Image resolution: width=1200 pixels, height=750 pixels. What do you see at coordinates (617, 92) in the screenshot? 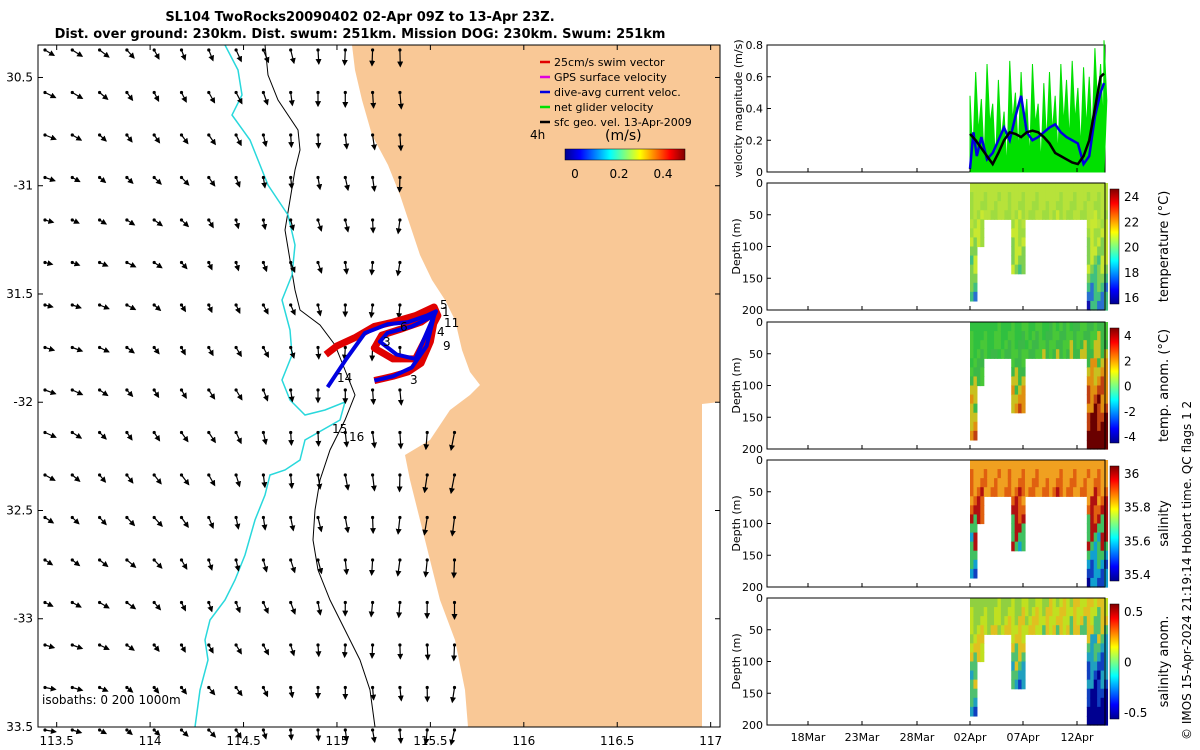
I see `legend-label: dive-avg current veloc.` at bounding box center [617, 92].